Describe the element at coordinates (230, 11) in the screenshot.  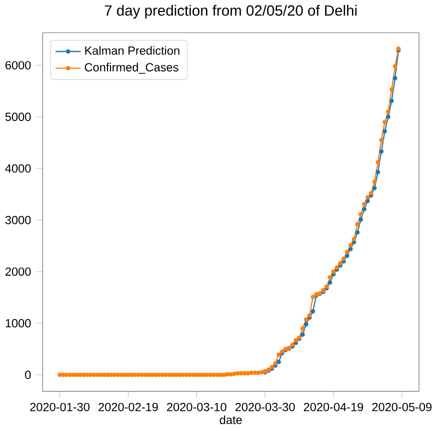
I see `chart-title: 7 day prediction from 02/05/20 of Delhi` at that location.